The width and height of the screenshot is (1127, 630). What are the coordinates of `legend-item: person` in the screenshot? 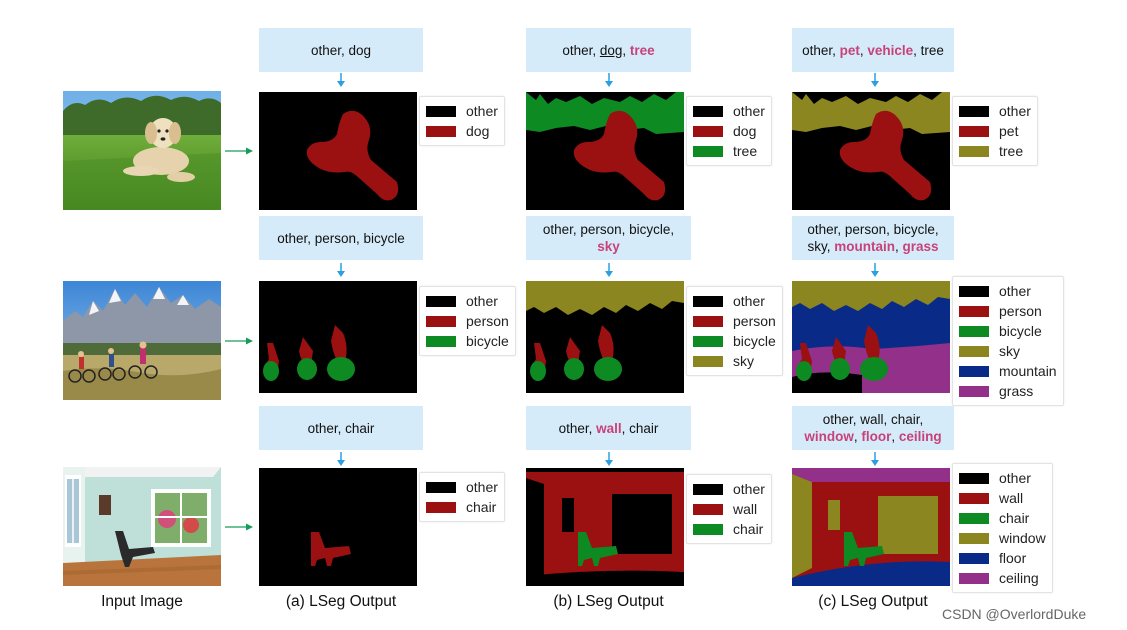 It's located at (1008, 311).